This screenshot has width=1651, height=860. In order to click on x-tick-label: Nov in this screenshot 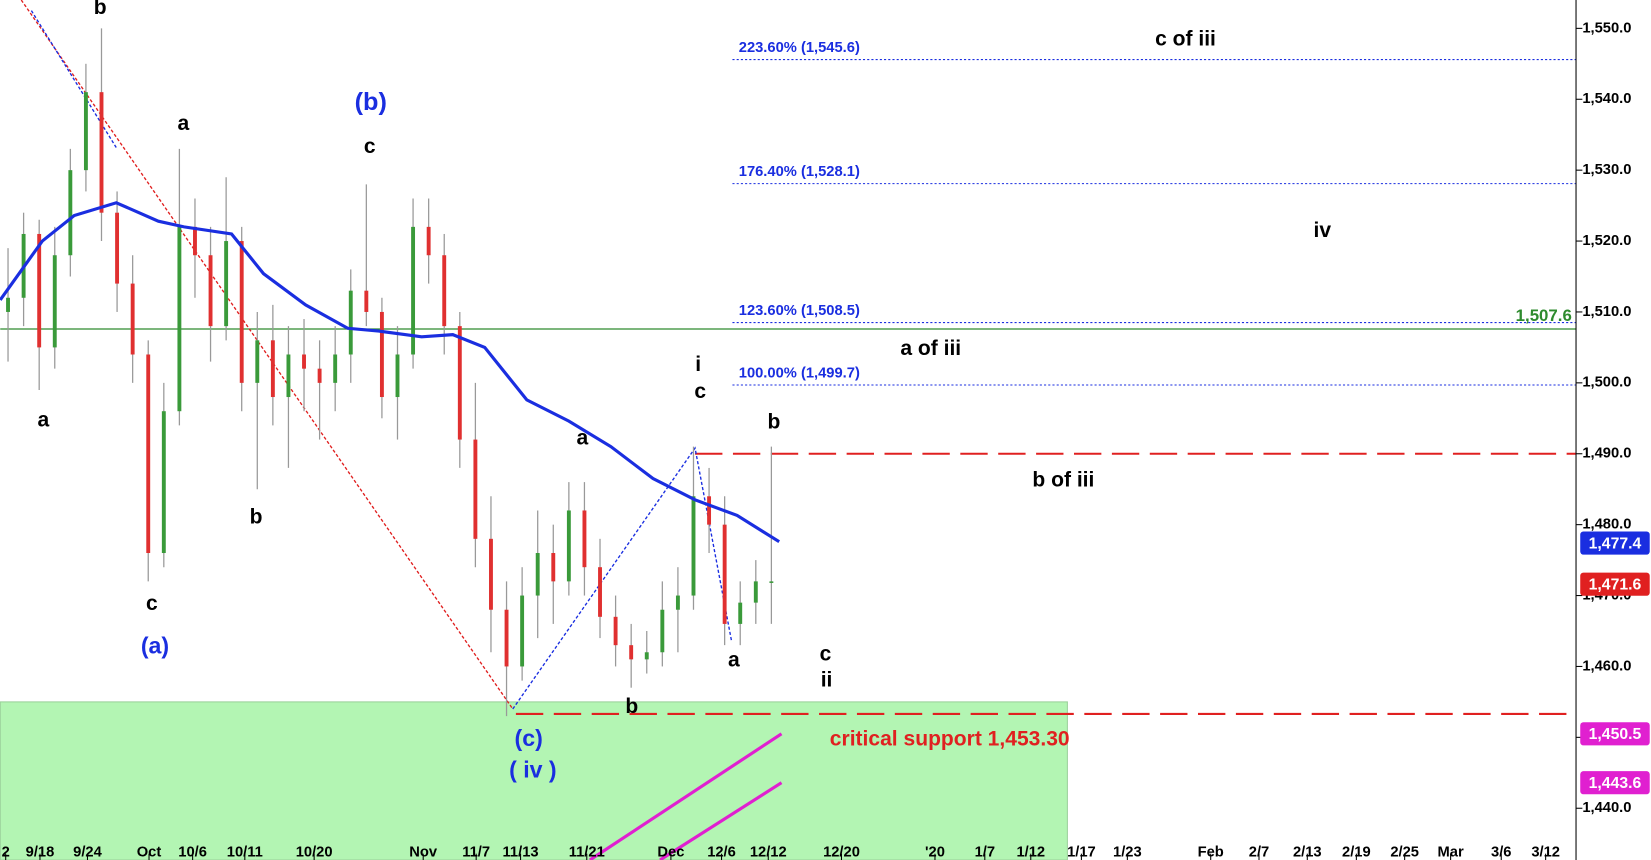, I will do `click(423, 852)`.